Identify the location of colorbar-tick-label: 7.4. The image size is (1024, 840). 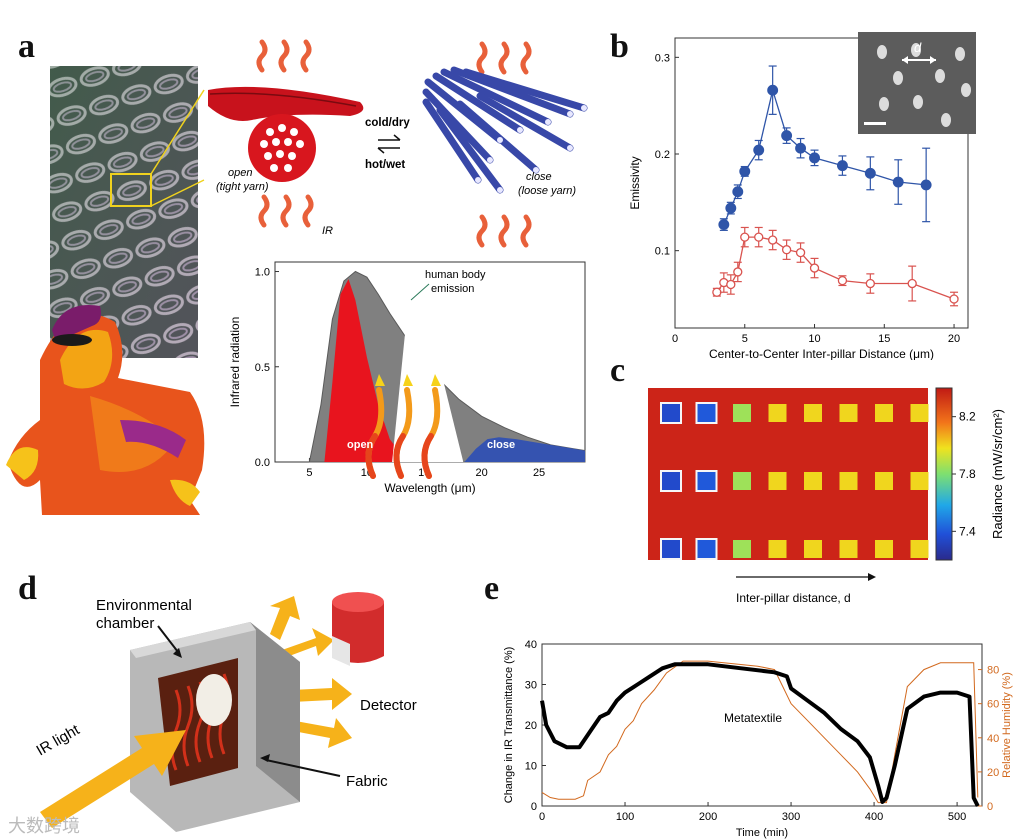
(967, 531).